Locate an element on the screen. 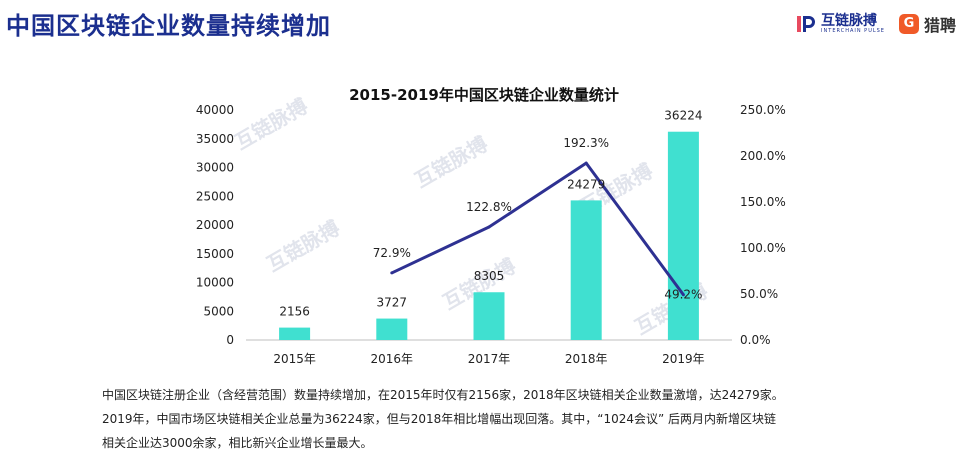 The height and width of the screenshot is (462, 968). y-tick-label: 30000 is located at coordinates (215, 168).